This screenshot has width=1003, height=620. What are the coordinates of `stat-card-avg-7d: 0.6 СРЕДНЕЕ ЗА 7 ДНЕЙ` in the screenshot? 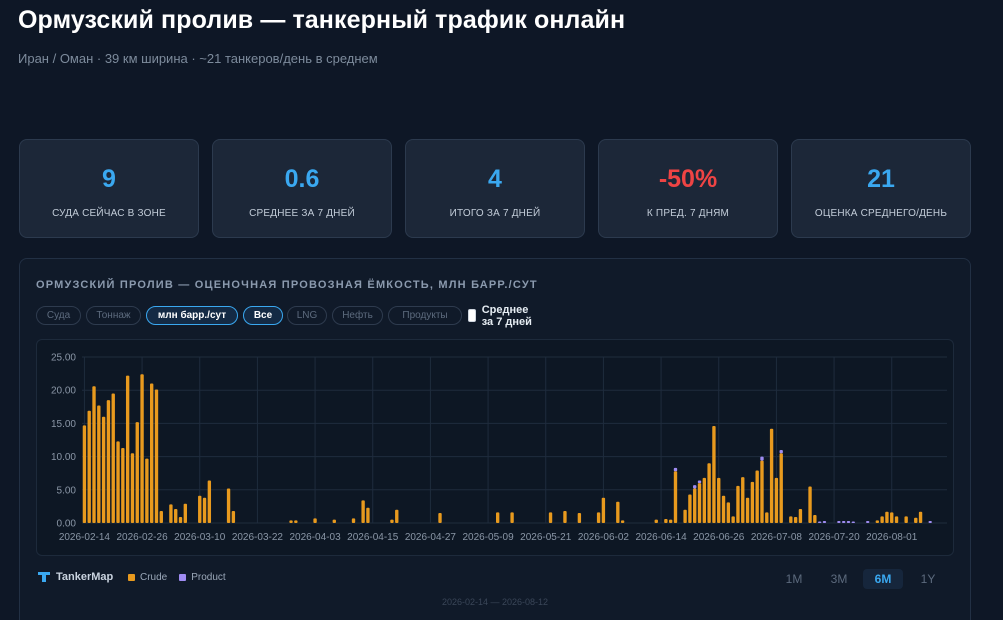 It's located at (302, 188).